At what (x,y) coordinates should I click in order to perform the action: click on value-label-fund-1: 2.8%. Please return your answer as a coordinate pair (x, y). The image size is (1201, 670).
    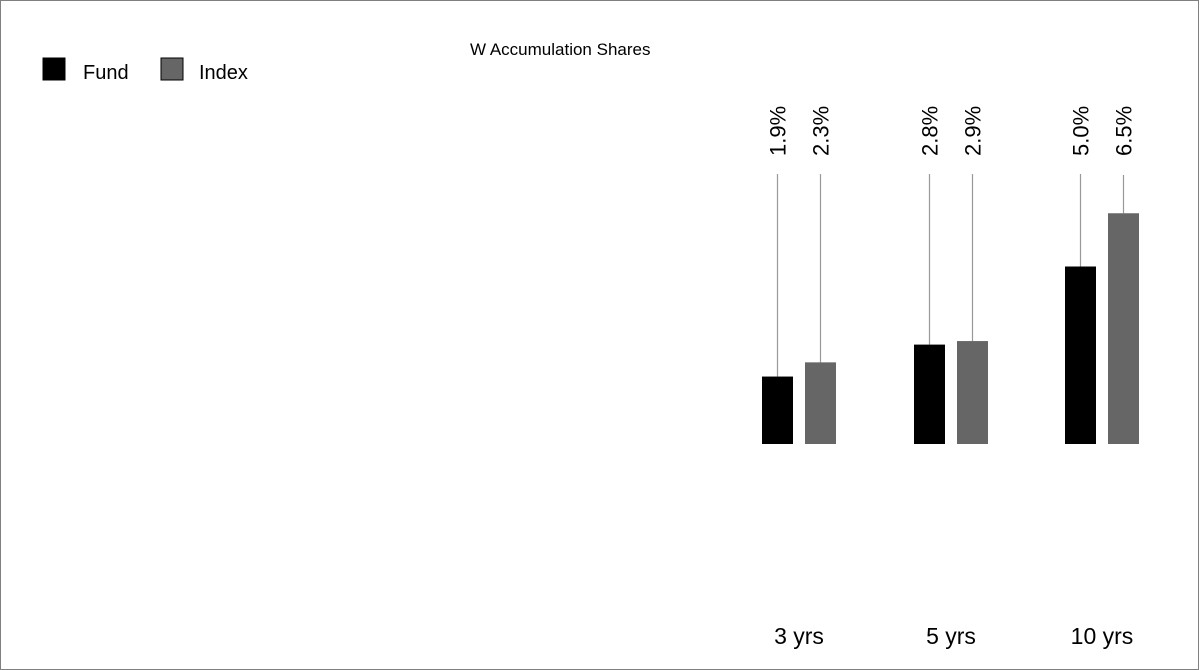
    Looking at the image, I should click on (930, 131).